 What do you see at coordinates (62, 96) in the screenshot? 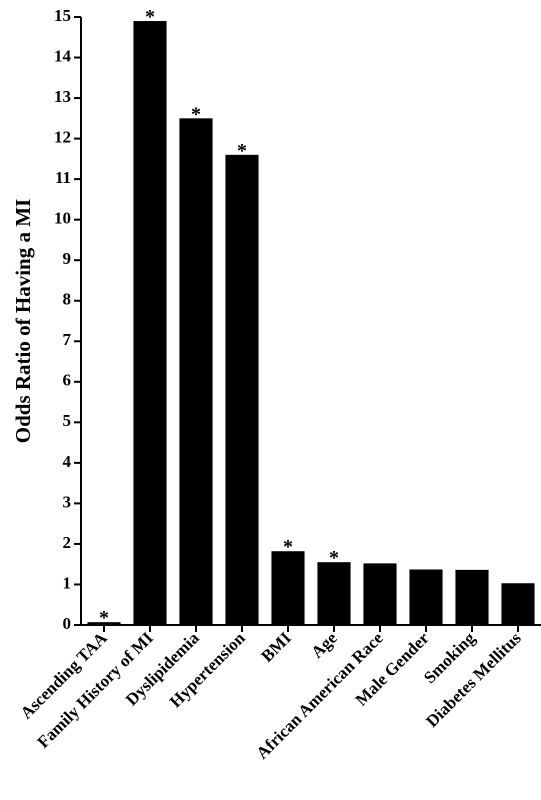
I see `y-tick-label: 13` at bounding box center [62, 96].